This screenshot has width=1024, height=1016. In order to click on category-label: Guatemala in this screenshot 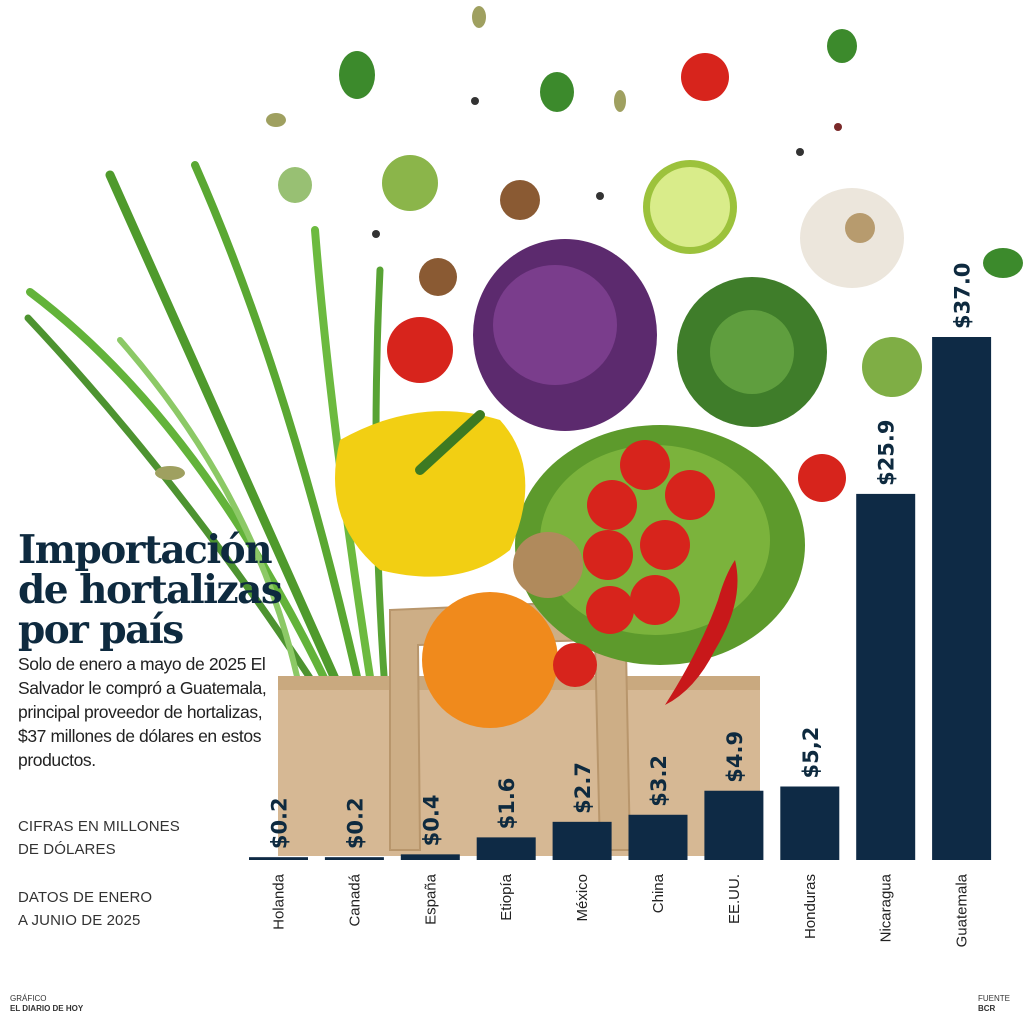, I will do `click(962, 910)`.